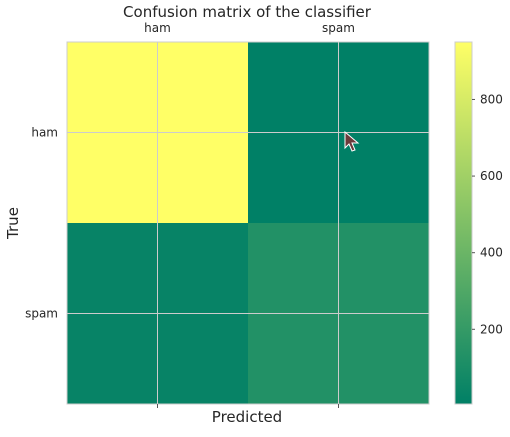 Image resolution: width=510 pixels, height=437 pixels. I want to click on y-tick-label-spam: spam, so click(41, 314).